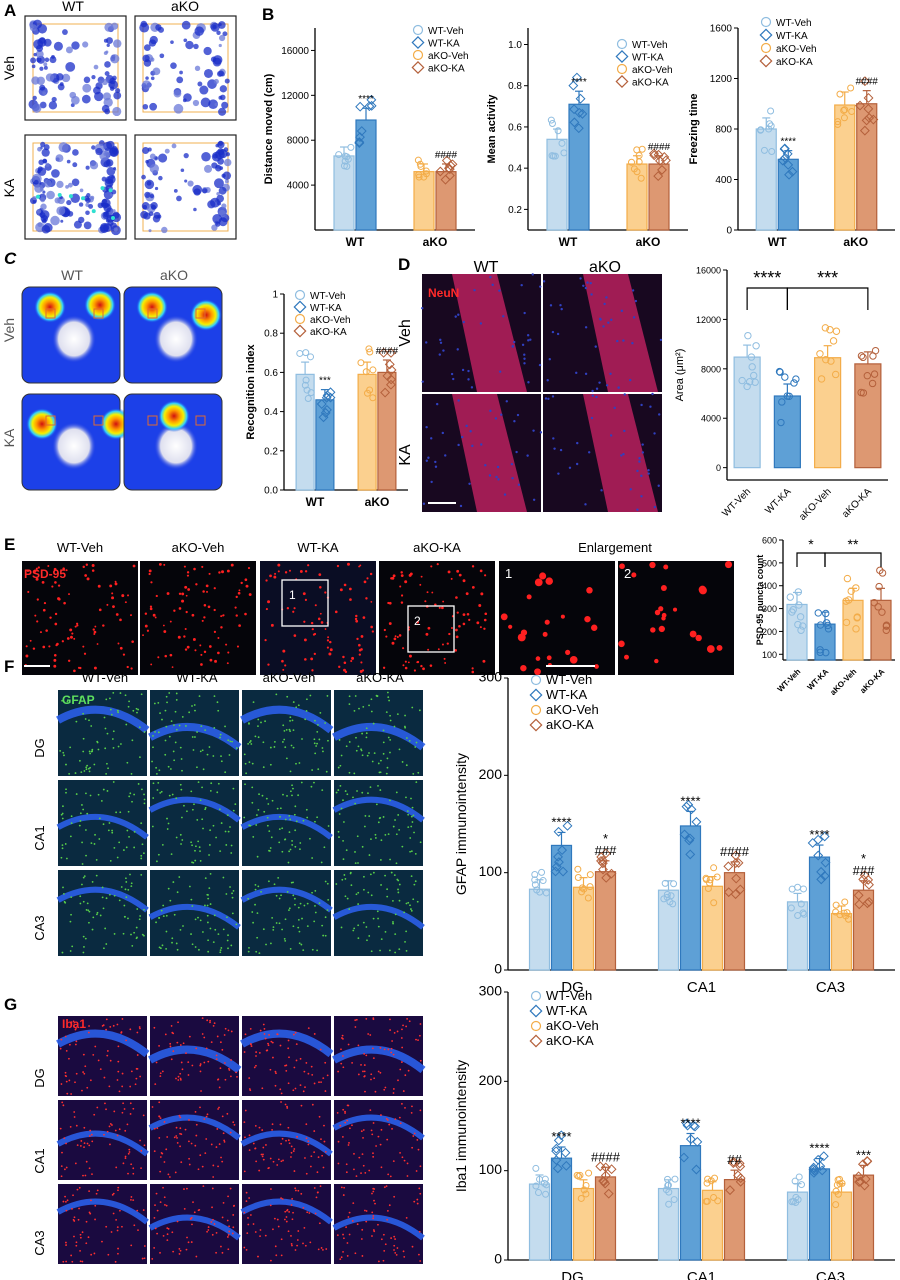  I want to click on bar-aKO-Veh, so click(583, 1224).